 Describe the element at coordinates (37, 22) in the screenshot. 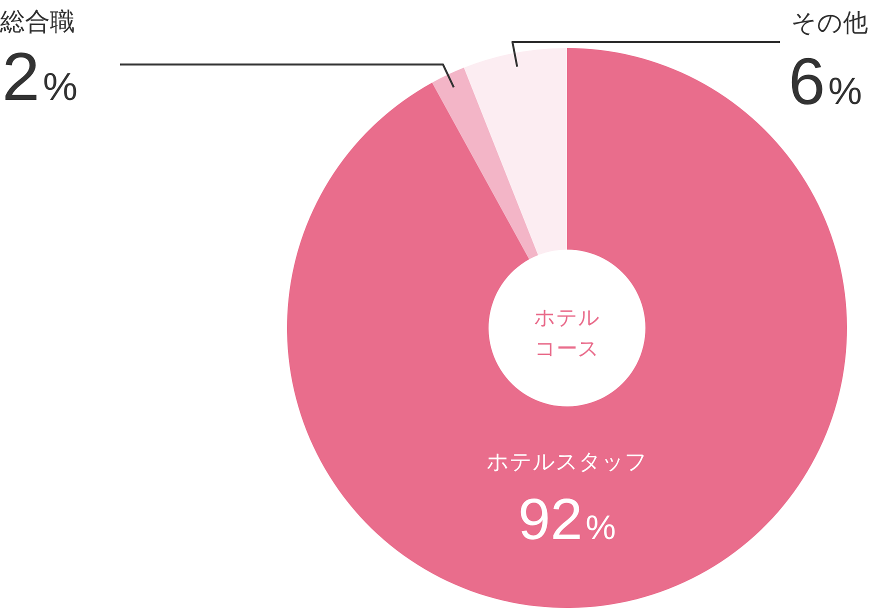

I see `slice-label: 総合職` at that location.